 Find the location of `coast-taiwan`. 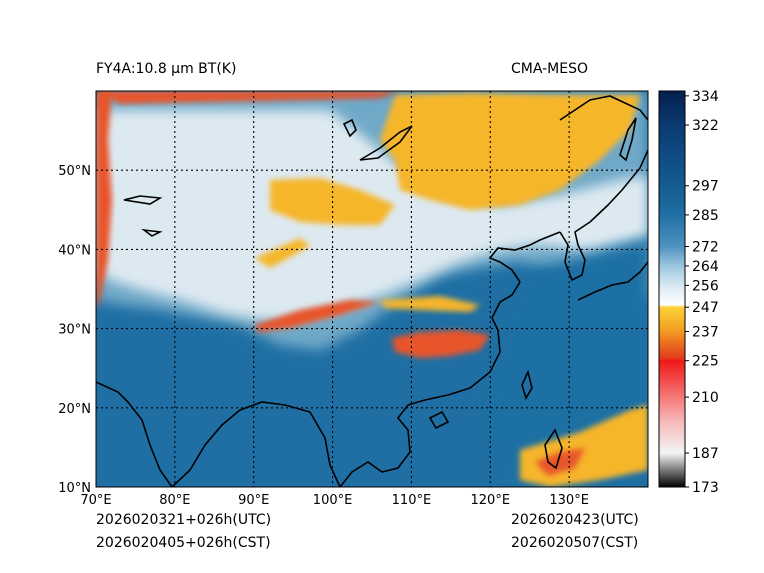

coast-taiwan is located at coordinates (527, 384).